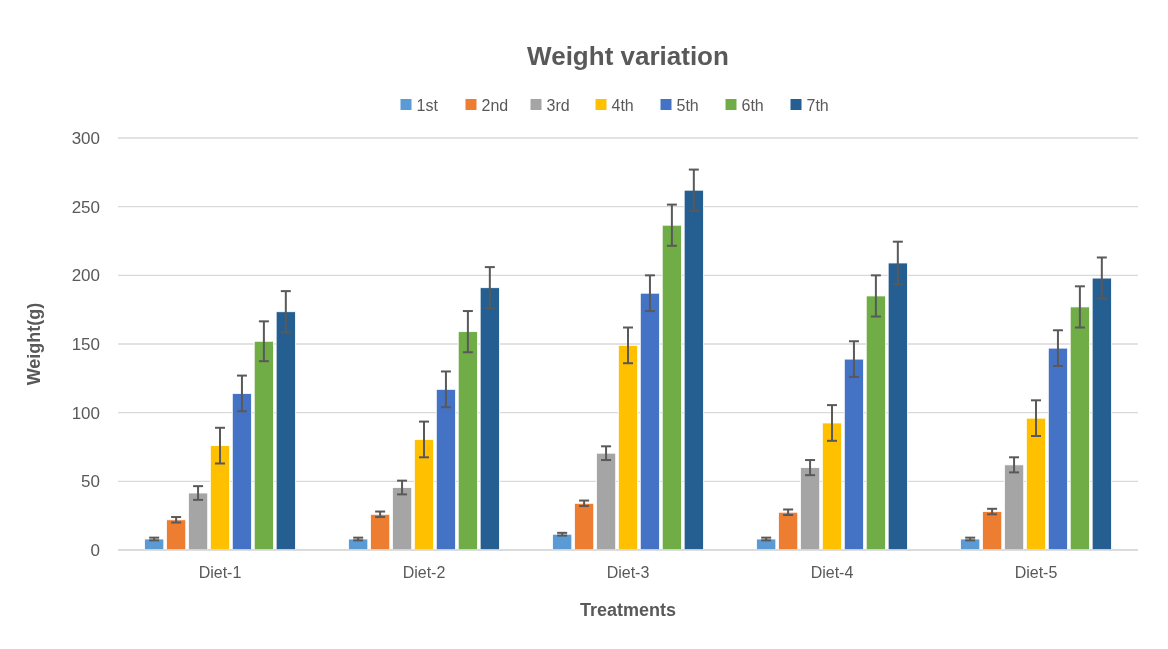  I want to click on legend-label: 3rd, so click(558, 105).